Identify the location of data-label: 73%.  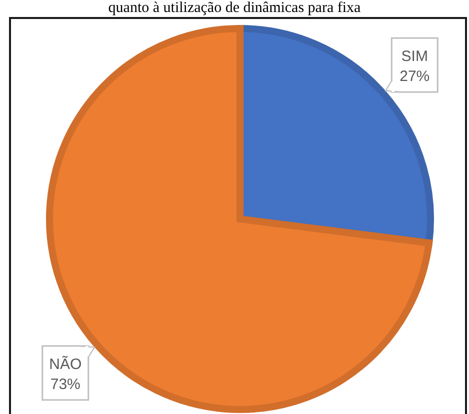
(65, 384).